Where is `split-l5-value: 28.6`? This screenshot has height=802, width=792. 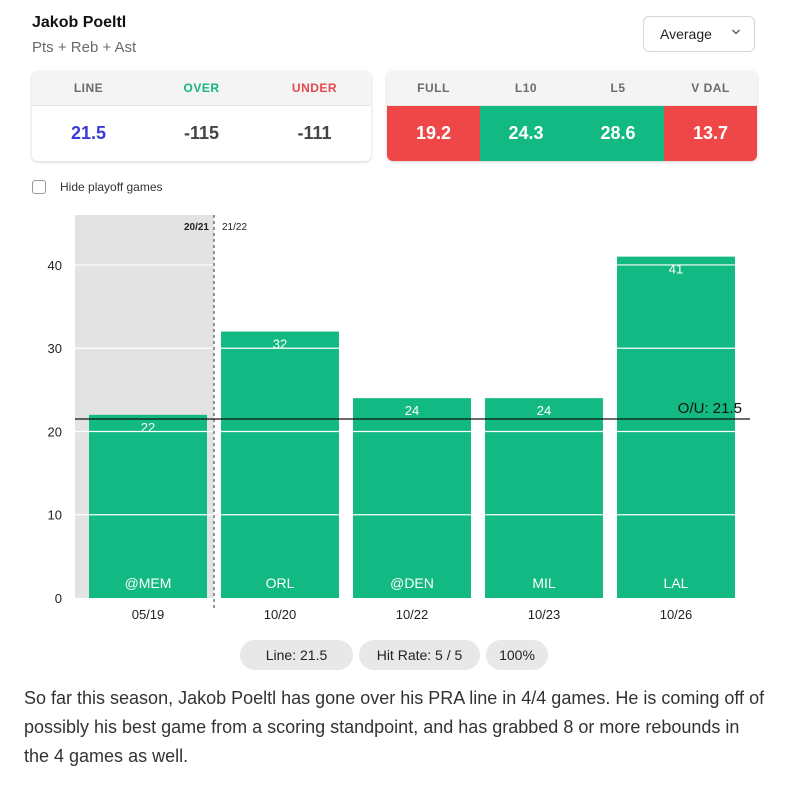
split-l5-value: 28.6 is located at coordinates (618, 133).